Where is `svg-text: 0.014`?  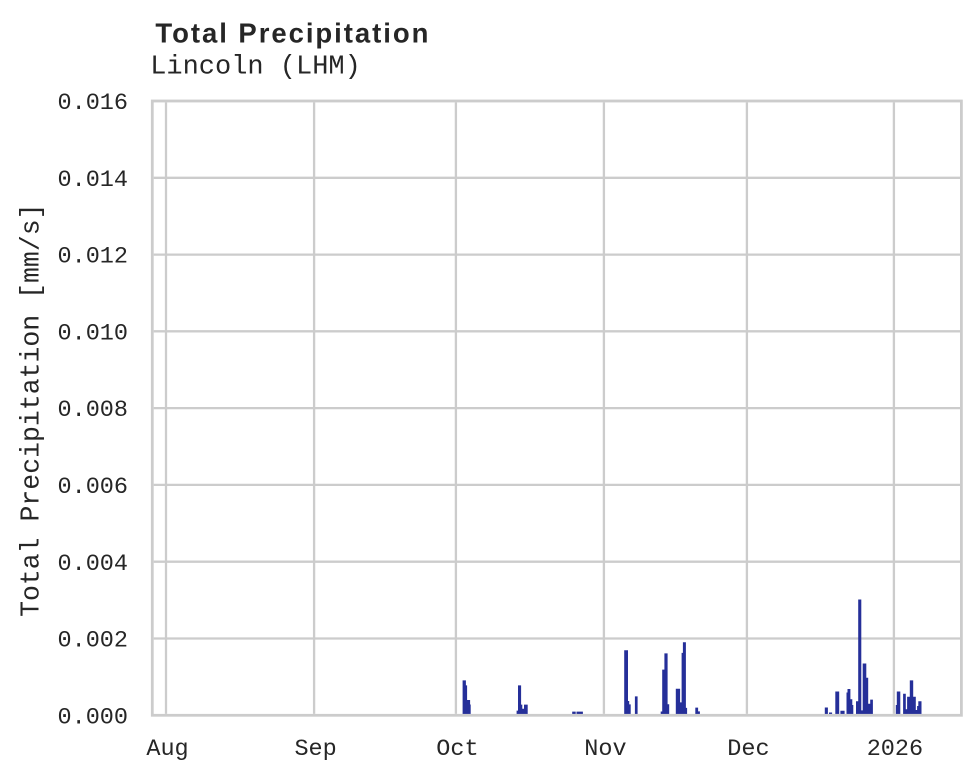
svg-text: 0.014 is located at coordinates (92, 180).